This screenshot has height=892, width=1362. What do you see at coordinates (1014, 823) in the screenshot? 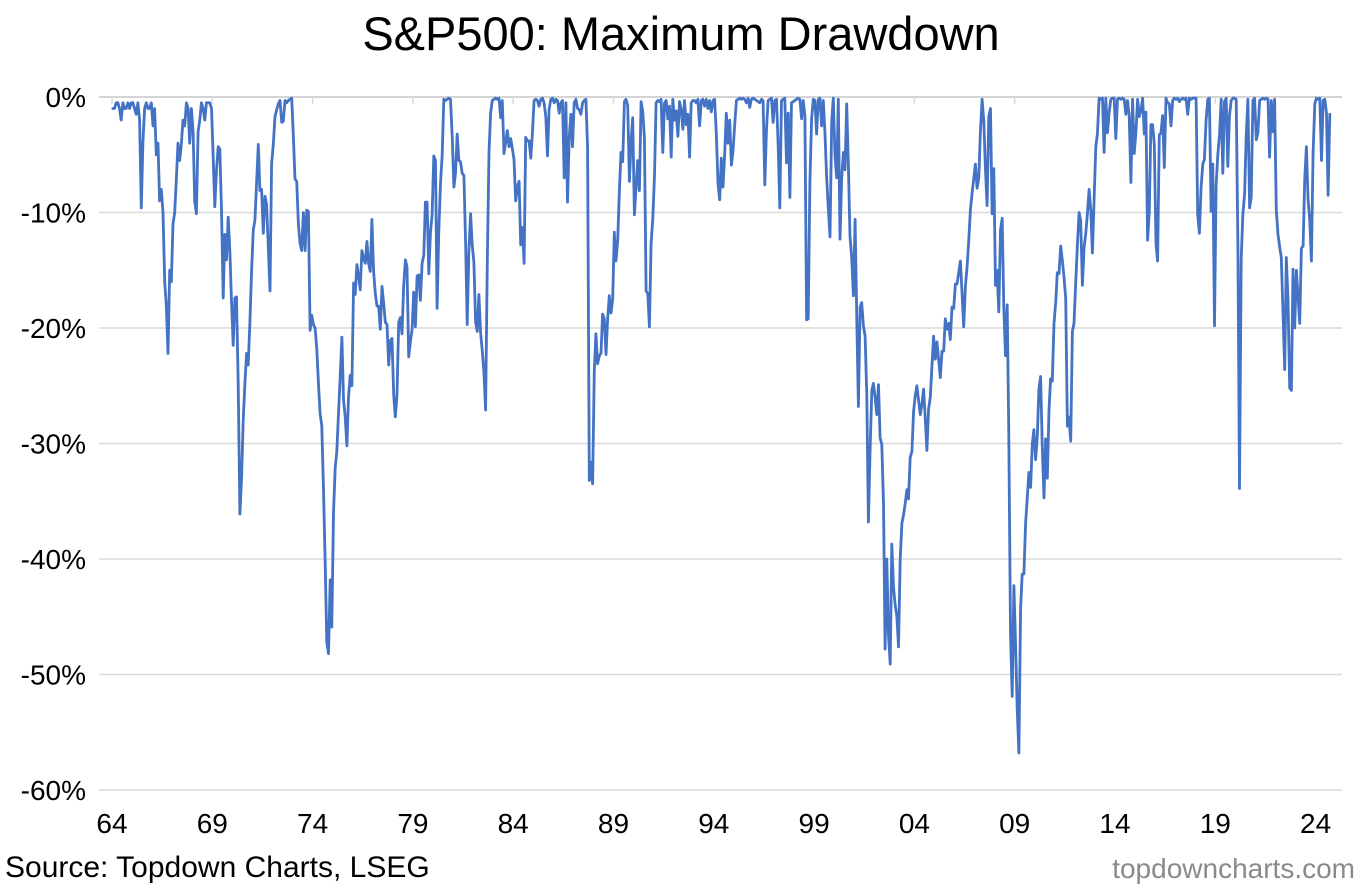
I see `x-tick-label: 09` at bounding box center [1014, 823].